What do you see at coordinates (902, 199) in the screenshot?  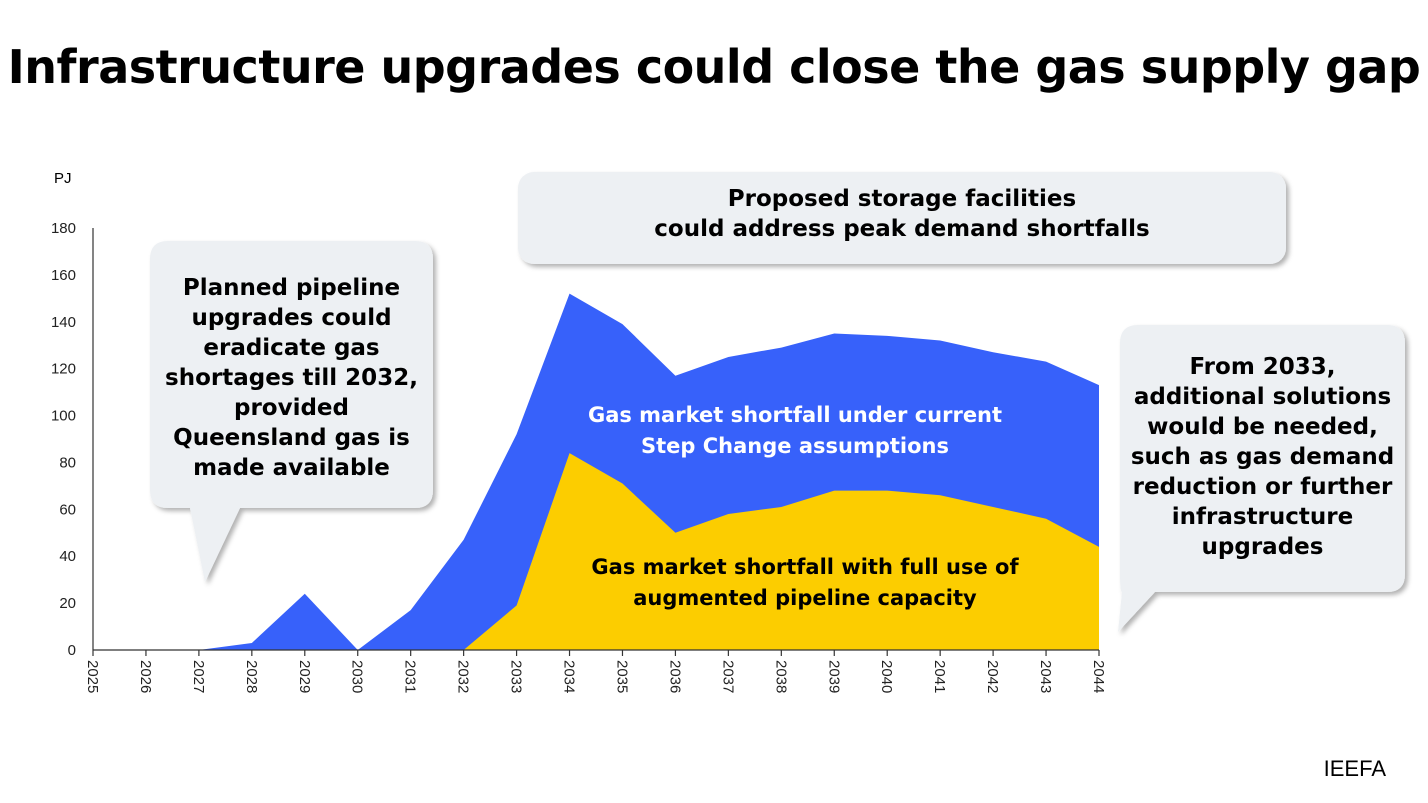 I see `text-line: Proposed storage facilities` at bounding box center [902, 199].